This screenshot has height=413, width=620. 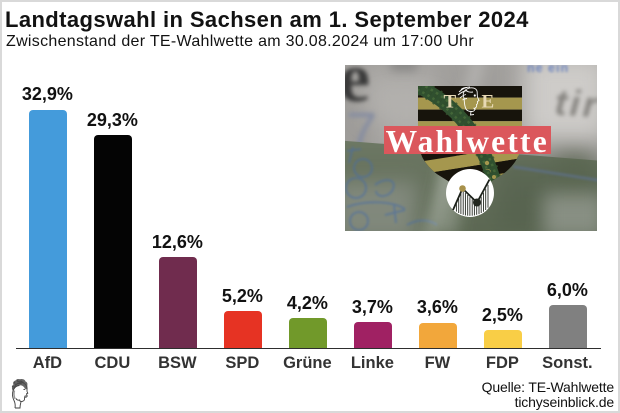 I want to click on svg-text: E, so click(x=488, y=101).